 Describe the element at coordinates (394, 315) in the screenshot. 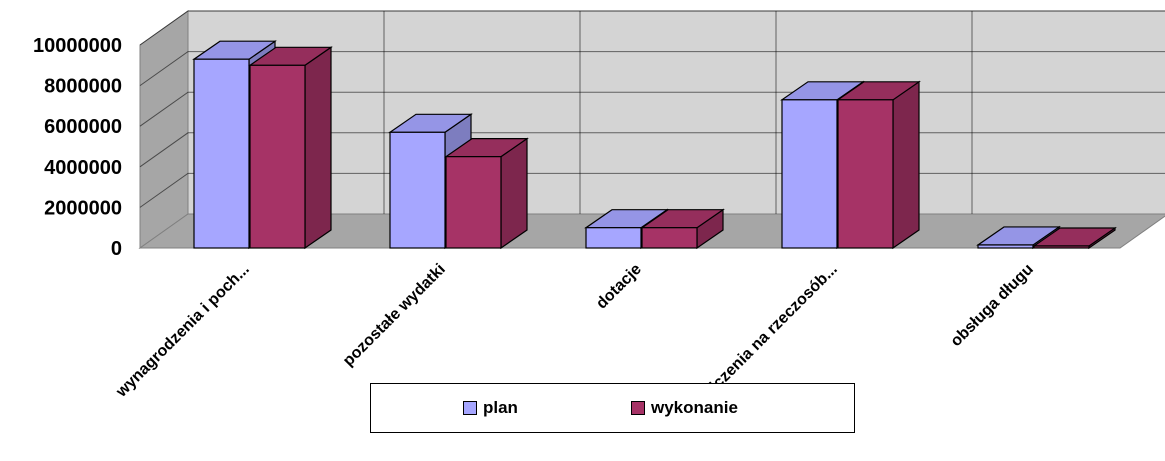

I see `x-category-label: pozostałe wydatki` at that location.